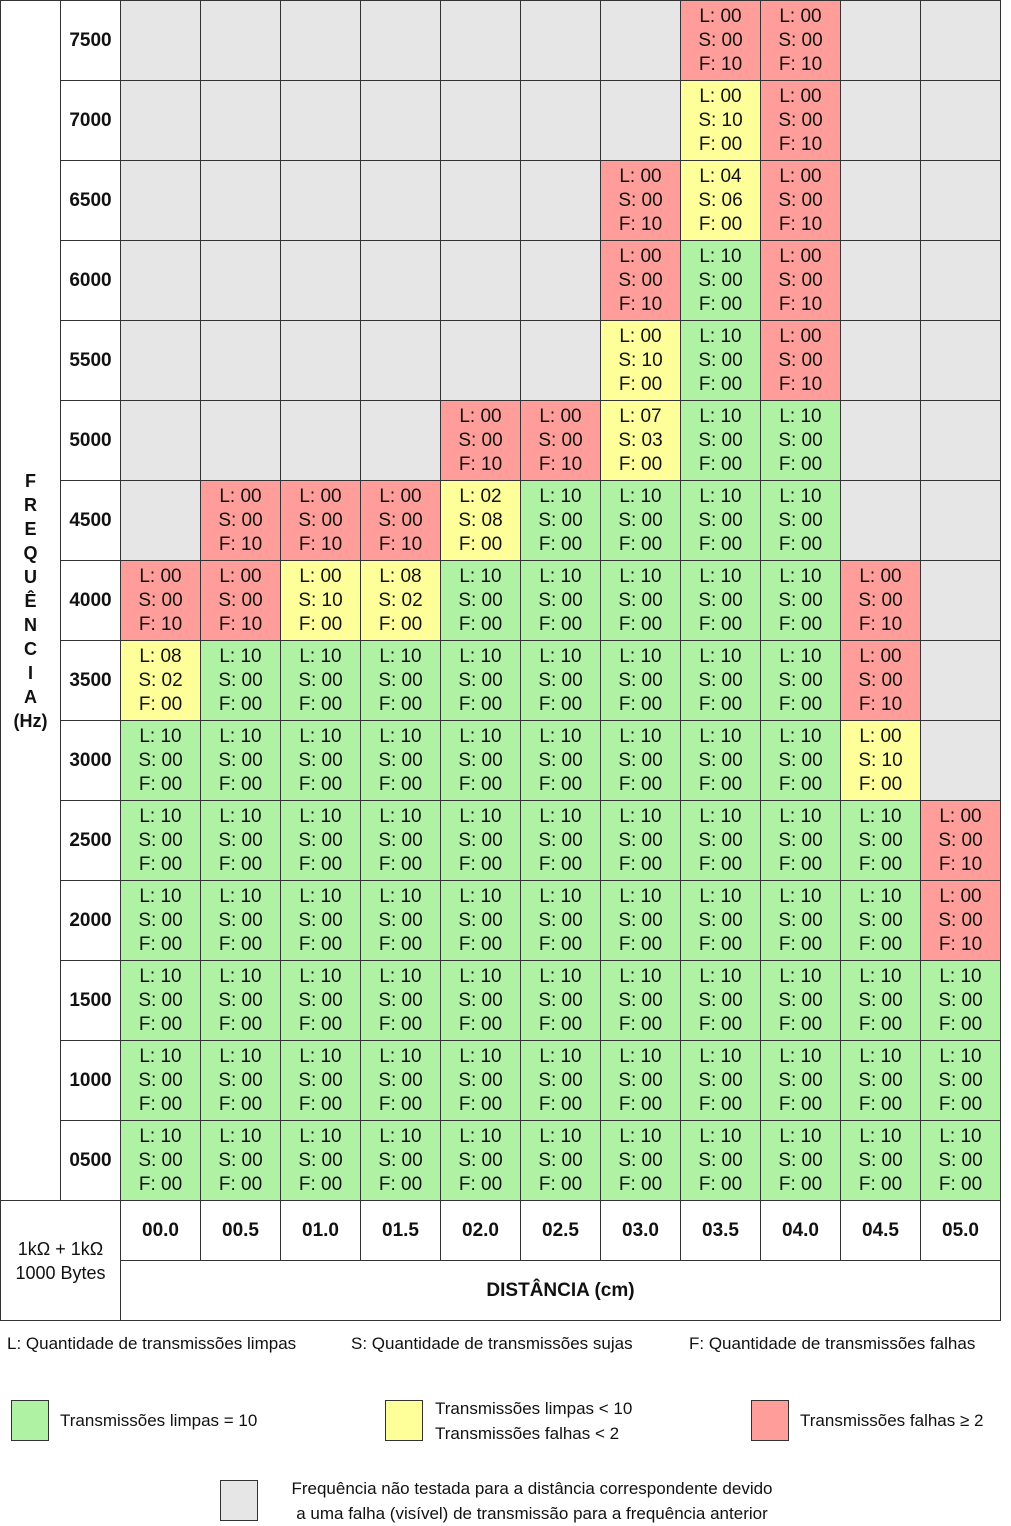 This screenshot has width=1011, height=1526. Describe the element at coordinates (640, 360) in the screenshot. I see `result-cell: L: 00 S: 10 F: 00` at that location.